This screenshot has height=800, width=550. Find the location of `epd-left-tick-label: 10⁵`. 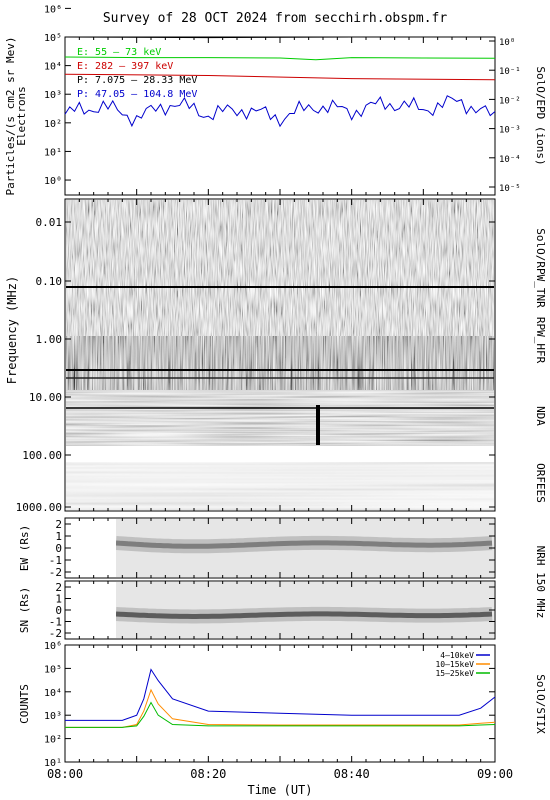

epd-left-tick-label: 10⁵ is located at coordinates (53, 38).